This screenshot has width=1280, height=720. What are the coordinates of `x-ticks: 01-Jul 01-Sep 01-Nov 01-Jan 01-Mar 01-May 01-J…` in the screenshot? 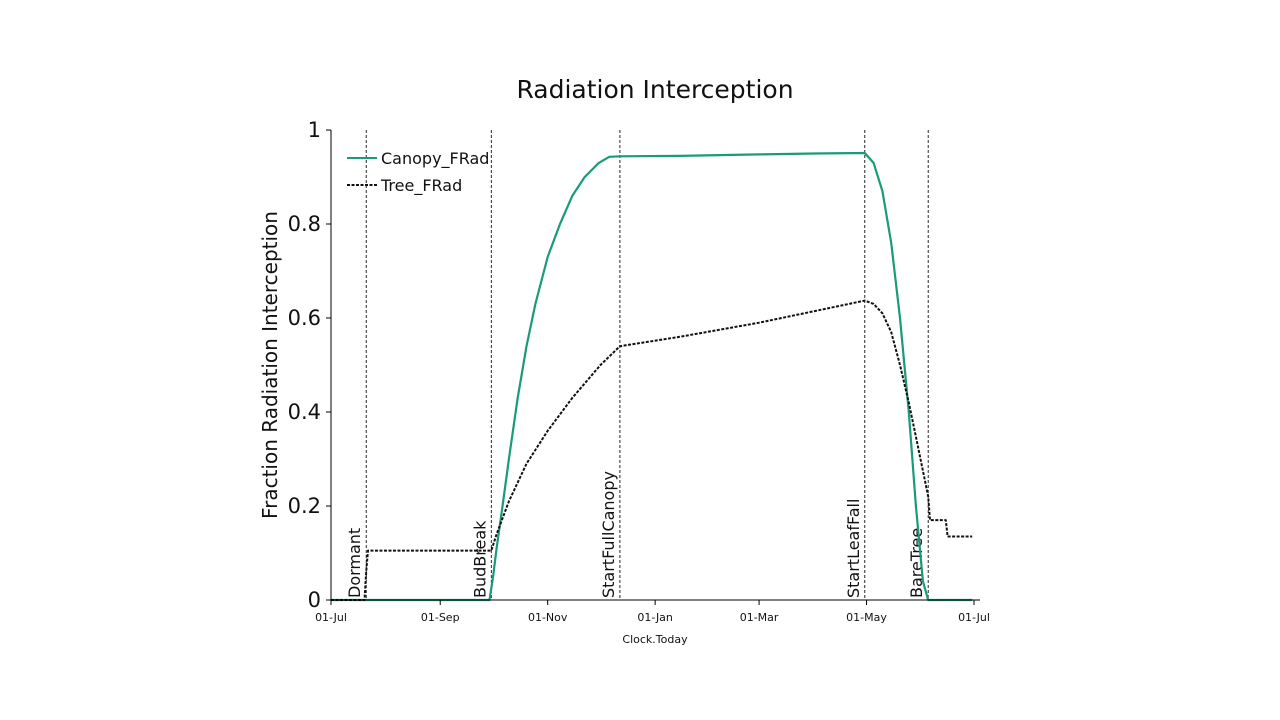 It's located at (652, 612).